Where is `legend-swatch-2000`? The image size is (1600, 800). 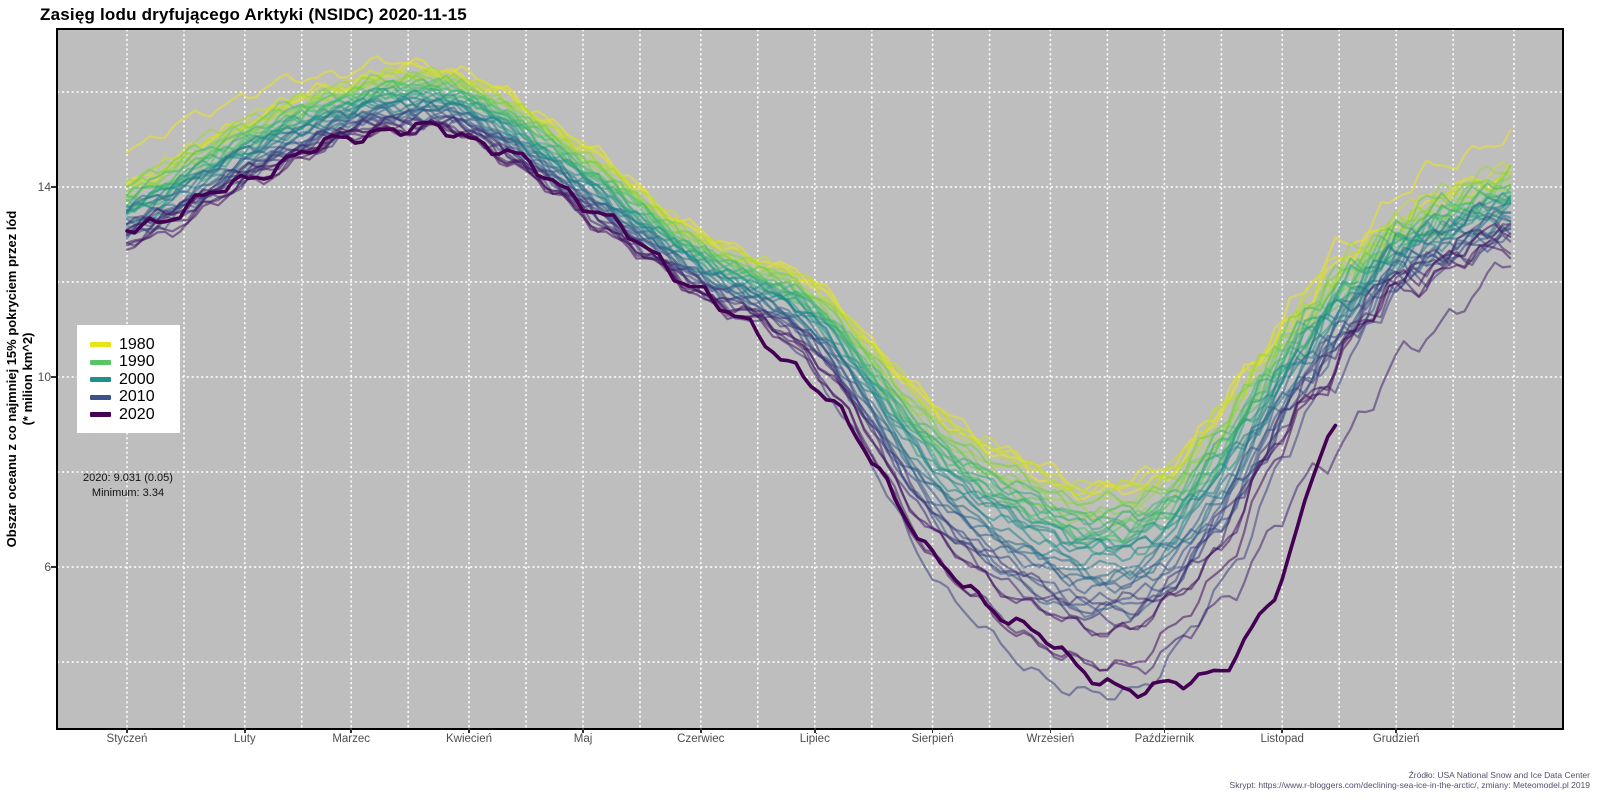
legend-swatch-2000 is located at coordinates (100, 380).